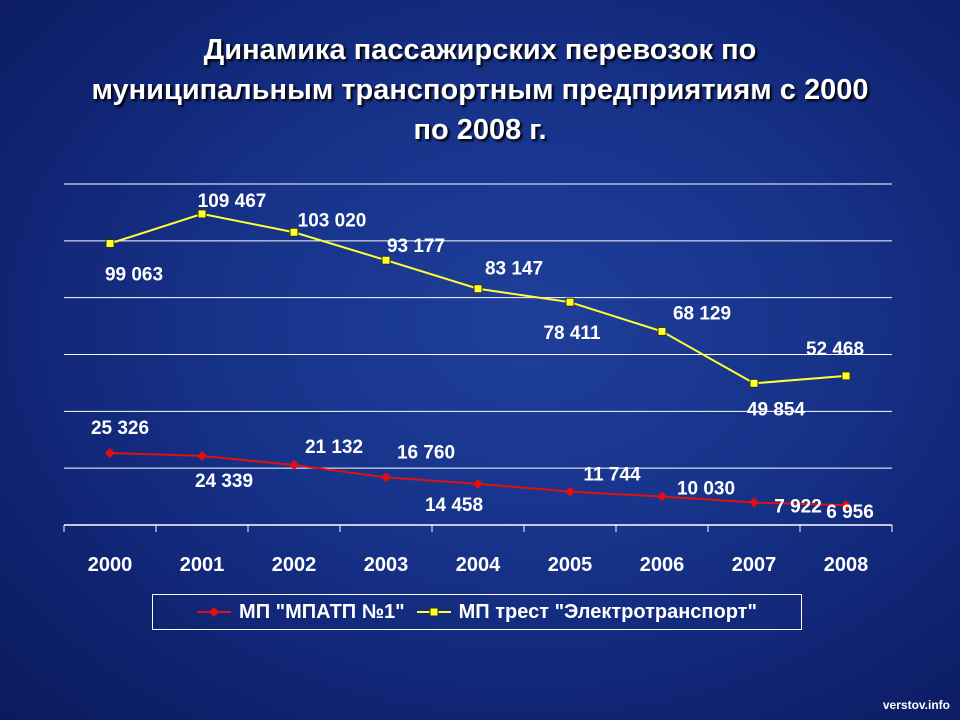 This screenshot has height=720, width=960. What do you see at coordinates (776, 409) in the screenshot?
I see `data-label: 49 854` at bounding box center [776, 409].